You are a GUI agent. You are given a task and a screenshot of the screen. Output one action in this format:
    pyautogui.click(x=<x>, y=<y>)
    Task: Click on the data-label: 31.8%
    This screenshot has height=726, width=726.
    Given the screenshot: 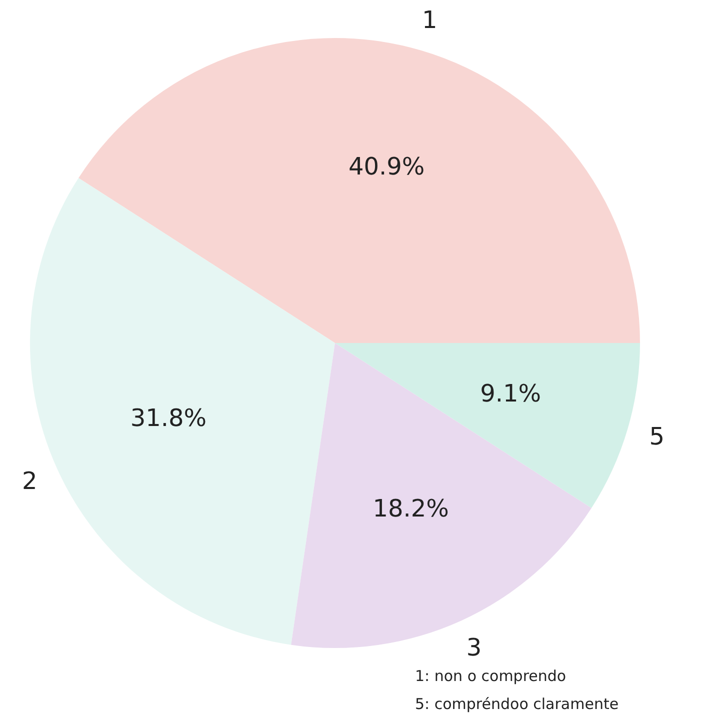 What is the action you would take?
    pyautogui.click(x=168, y=418)
    